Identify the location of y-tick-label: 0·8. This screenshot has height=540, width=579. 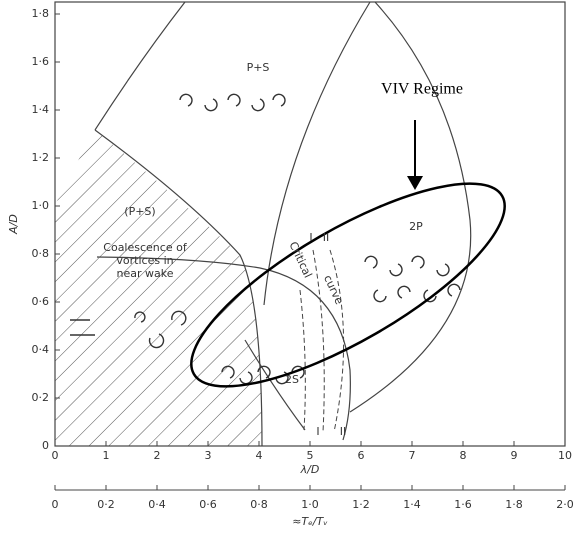
(41, 253).